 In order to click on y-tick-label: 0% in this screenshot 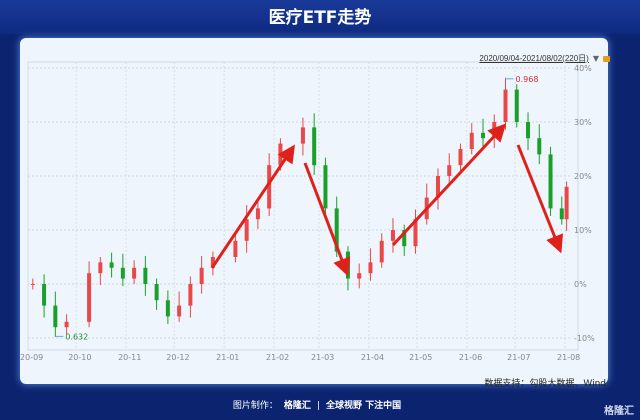, I will do `click(580, 284)`.